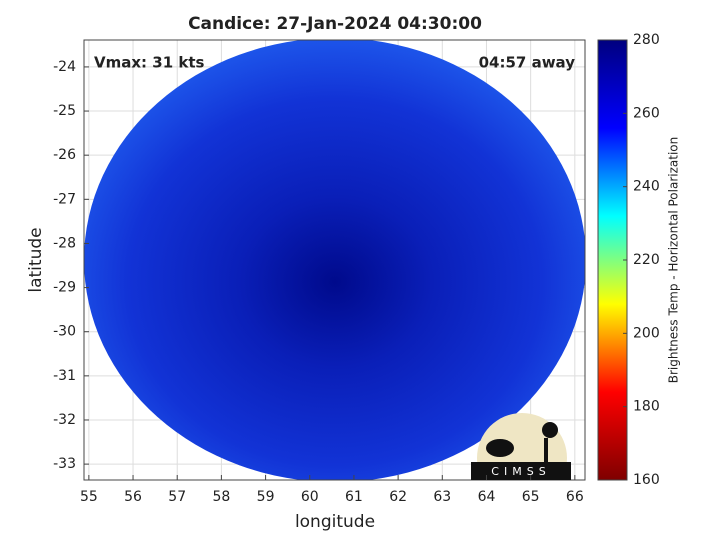 This screenshot has height=544, width=720. Describe the element at coordinates (64, 155) in the screenshot. I see `y-tick-label: -26` at that location.